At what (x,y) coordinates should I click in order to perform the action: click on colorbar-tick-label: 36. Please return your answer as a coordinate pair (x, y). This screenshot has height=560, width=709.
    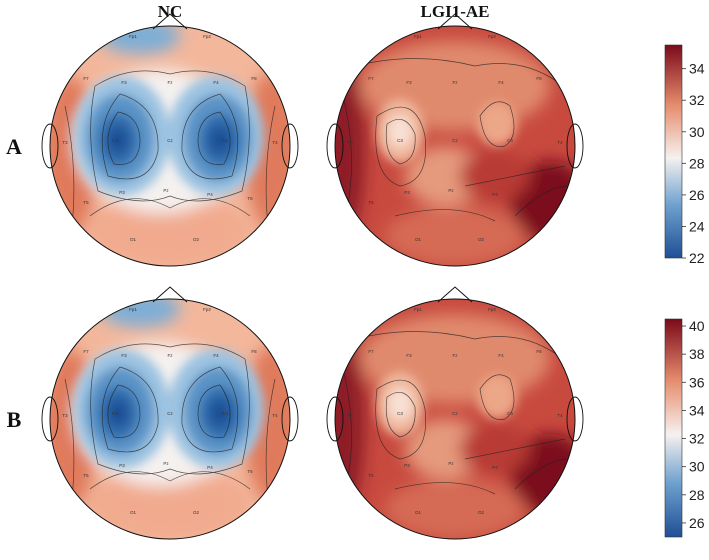
    Looking at the image, I should click on (697, 382).